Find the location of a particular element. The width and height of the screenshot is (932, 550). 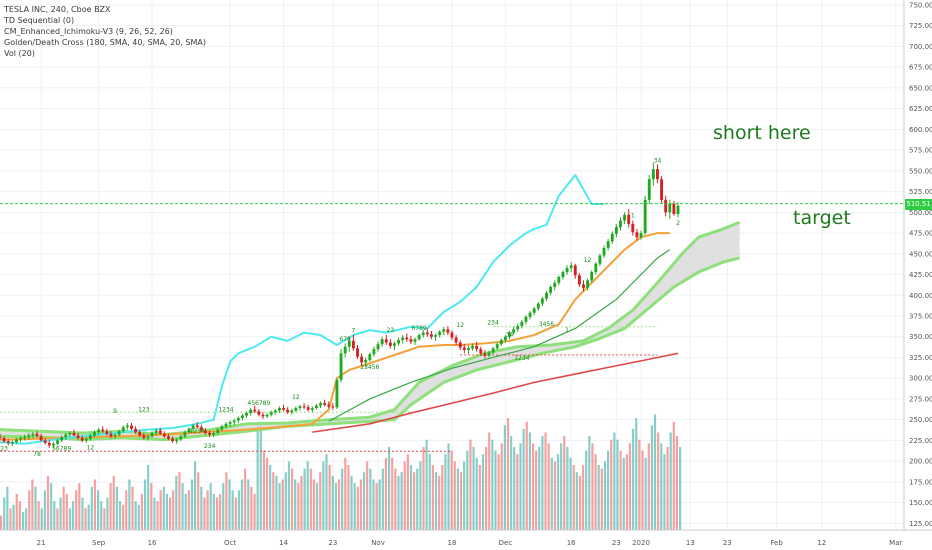

symbol-title: TESLA INC, 240, Cboe BZX is located at coordinates (57, 9).